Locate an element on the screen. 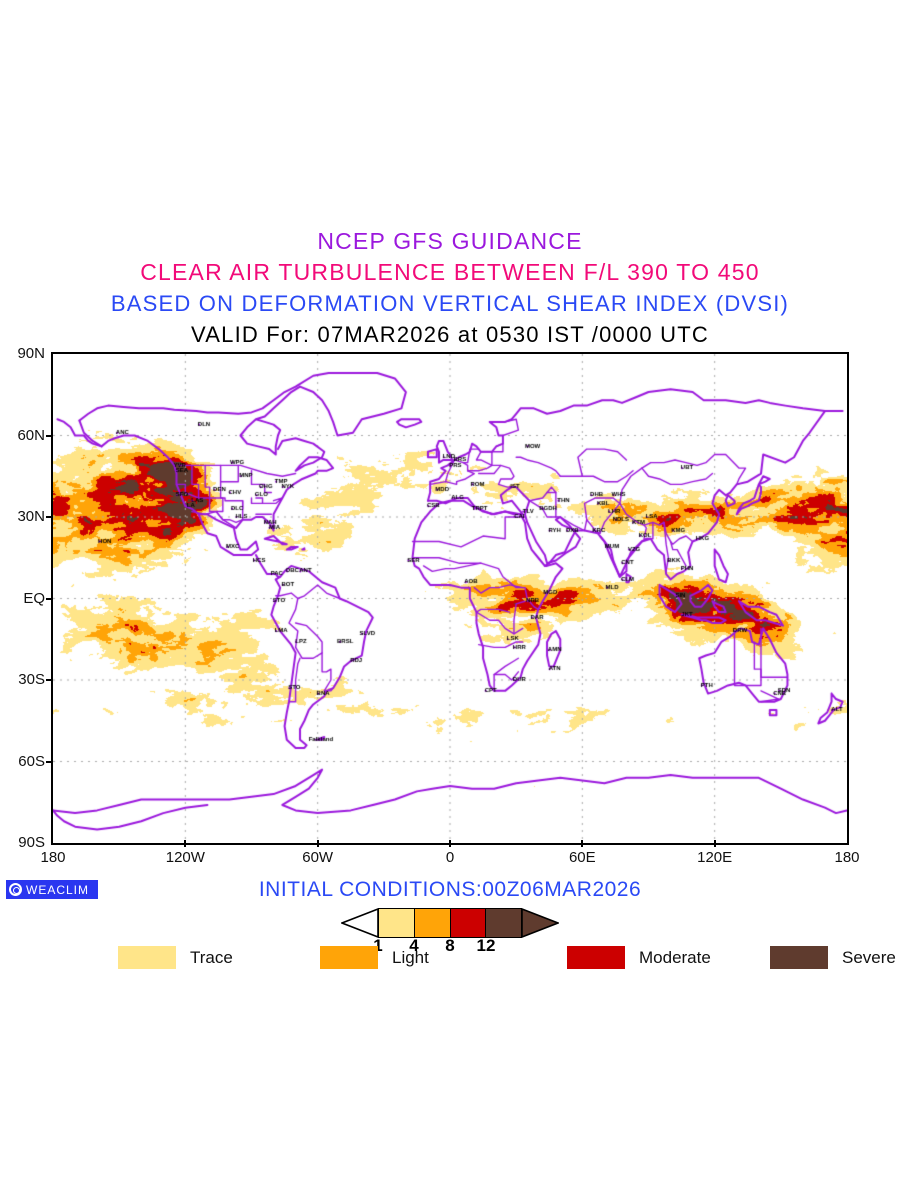 This screenshot has height=1200, width=900. legend-label: Trace is located at coordinates (211, 957).